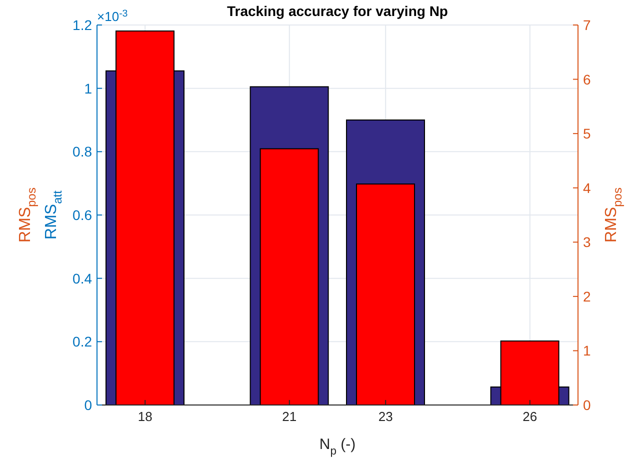 The width and height of the screenshot is (634, 461). What do you see at coordinates (587, 296) in the screenshot?
I see `y2-tick-label: 2` at bounding box center [587, 296].